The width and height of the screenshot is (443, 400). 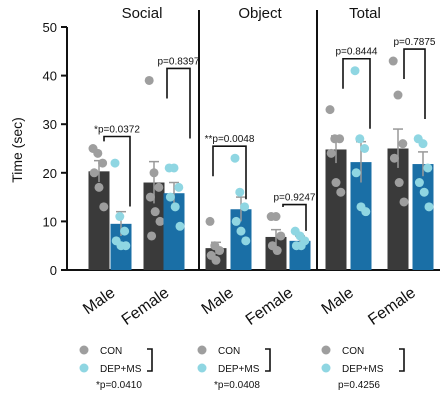 I want to click on p-value-label: p=0.8444, so click(x=357, y=52).